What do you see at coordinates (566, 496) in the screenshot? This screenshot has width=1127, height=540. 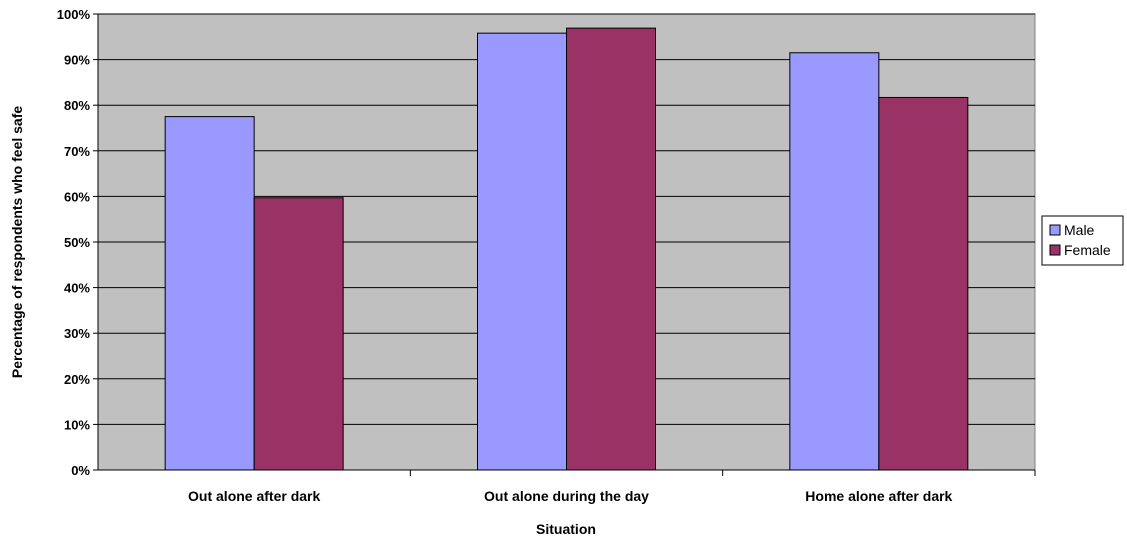 I see `x-tick-label: Out alone during the day` at bounding box center [566, 496].